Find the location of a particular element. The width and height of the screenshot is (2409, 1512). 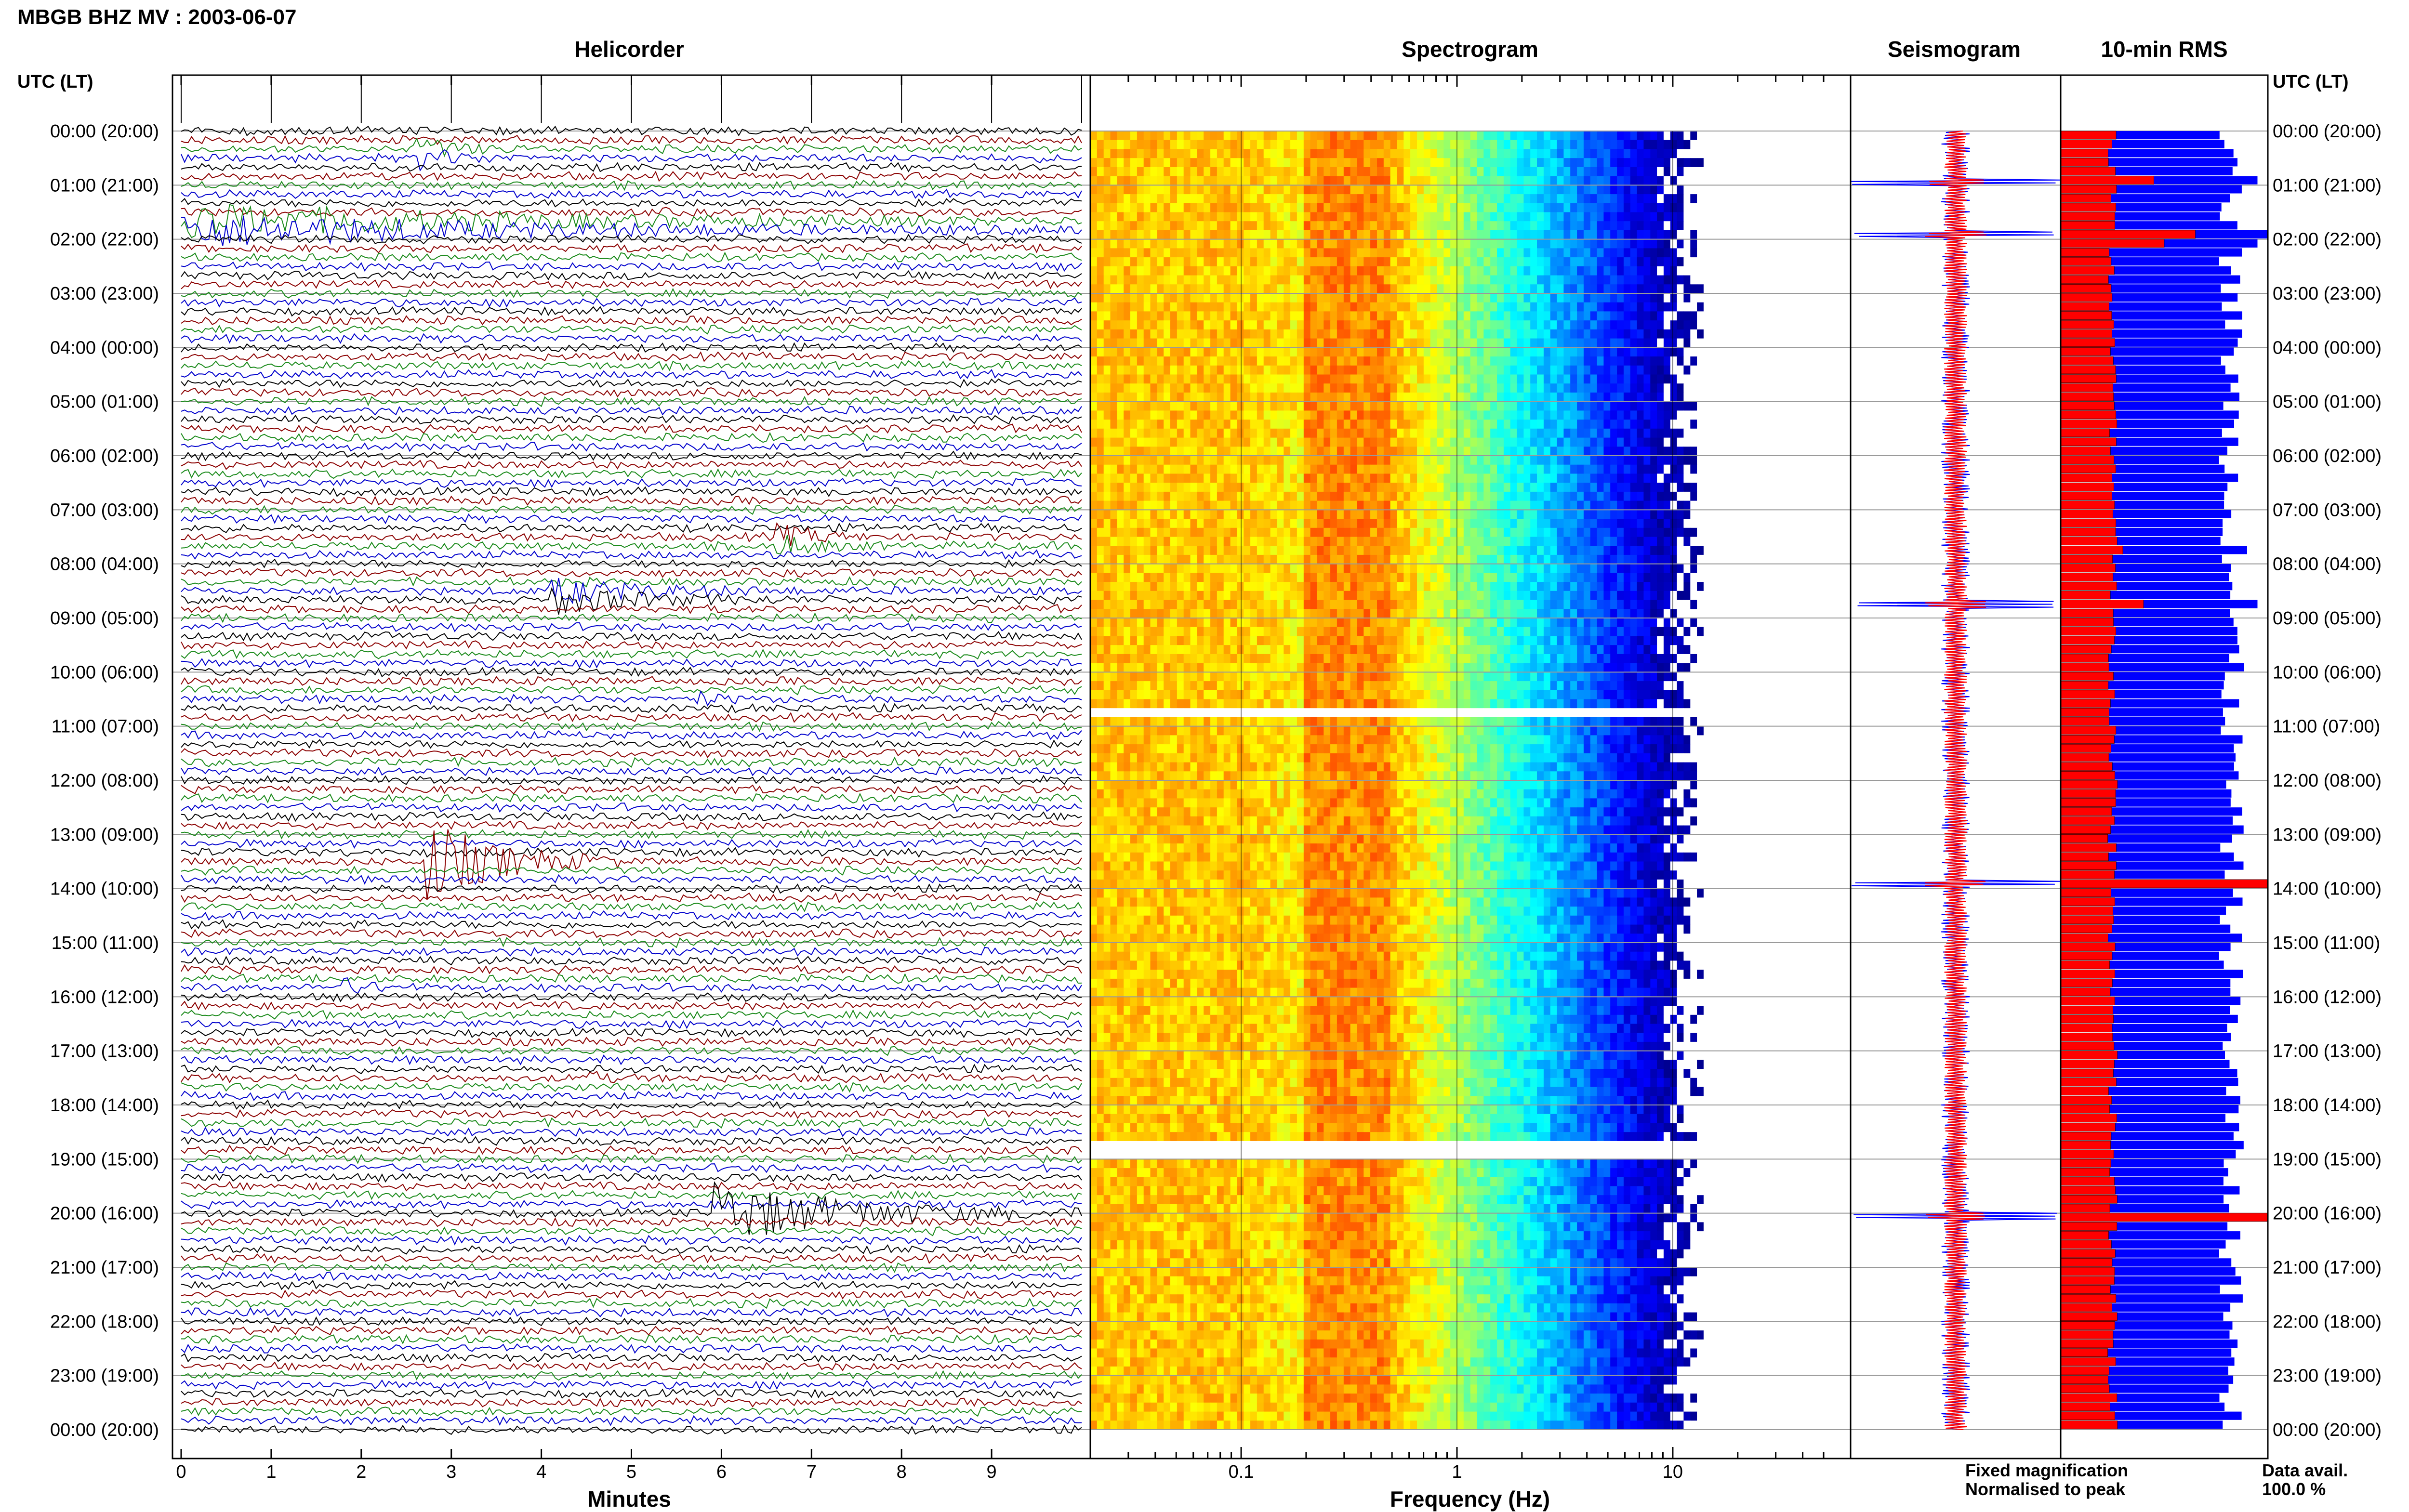

utc-header-left: UTC (LT) is located at coordinates (55, 82).